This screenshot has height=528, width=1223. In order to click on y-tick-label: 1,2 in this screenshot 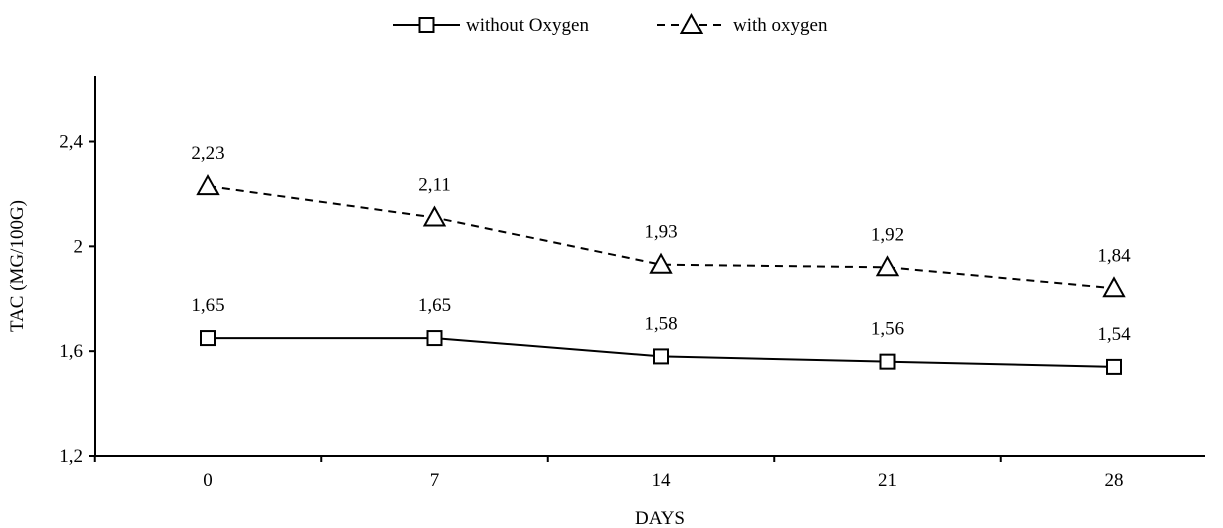, I will do `click(71, 456)`.